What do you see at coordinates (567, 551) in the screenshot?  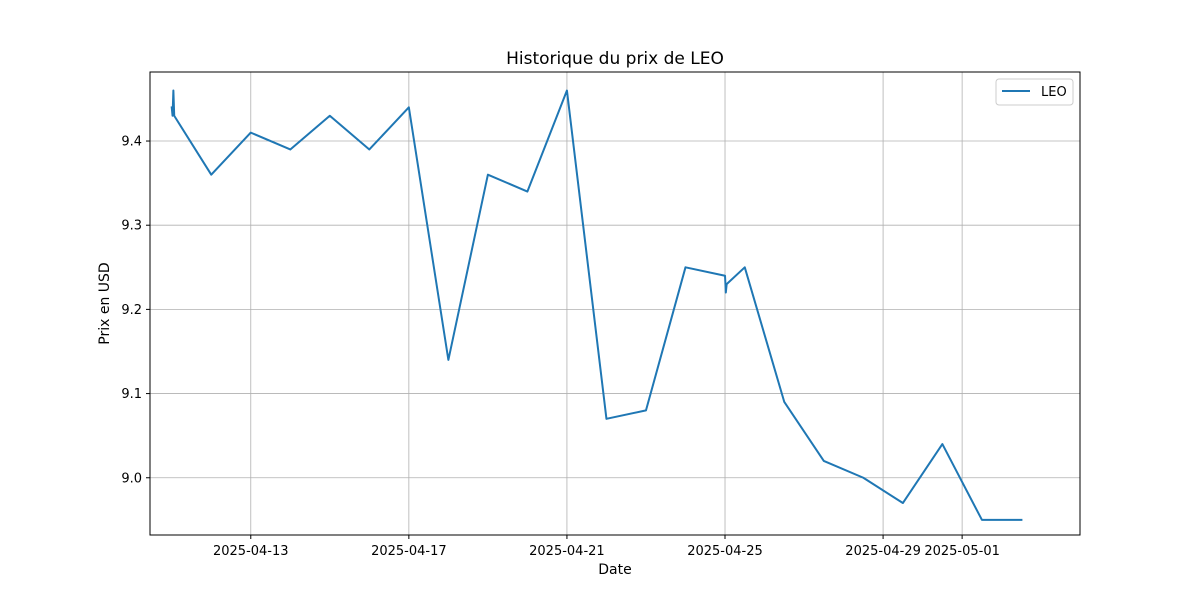 I see `x-tick-label: 2025-04-21` at bounding box center [567, 551].